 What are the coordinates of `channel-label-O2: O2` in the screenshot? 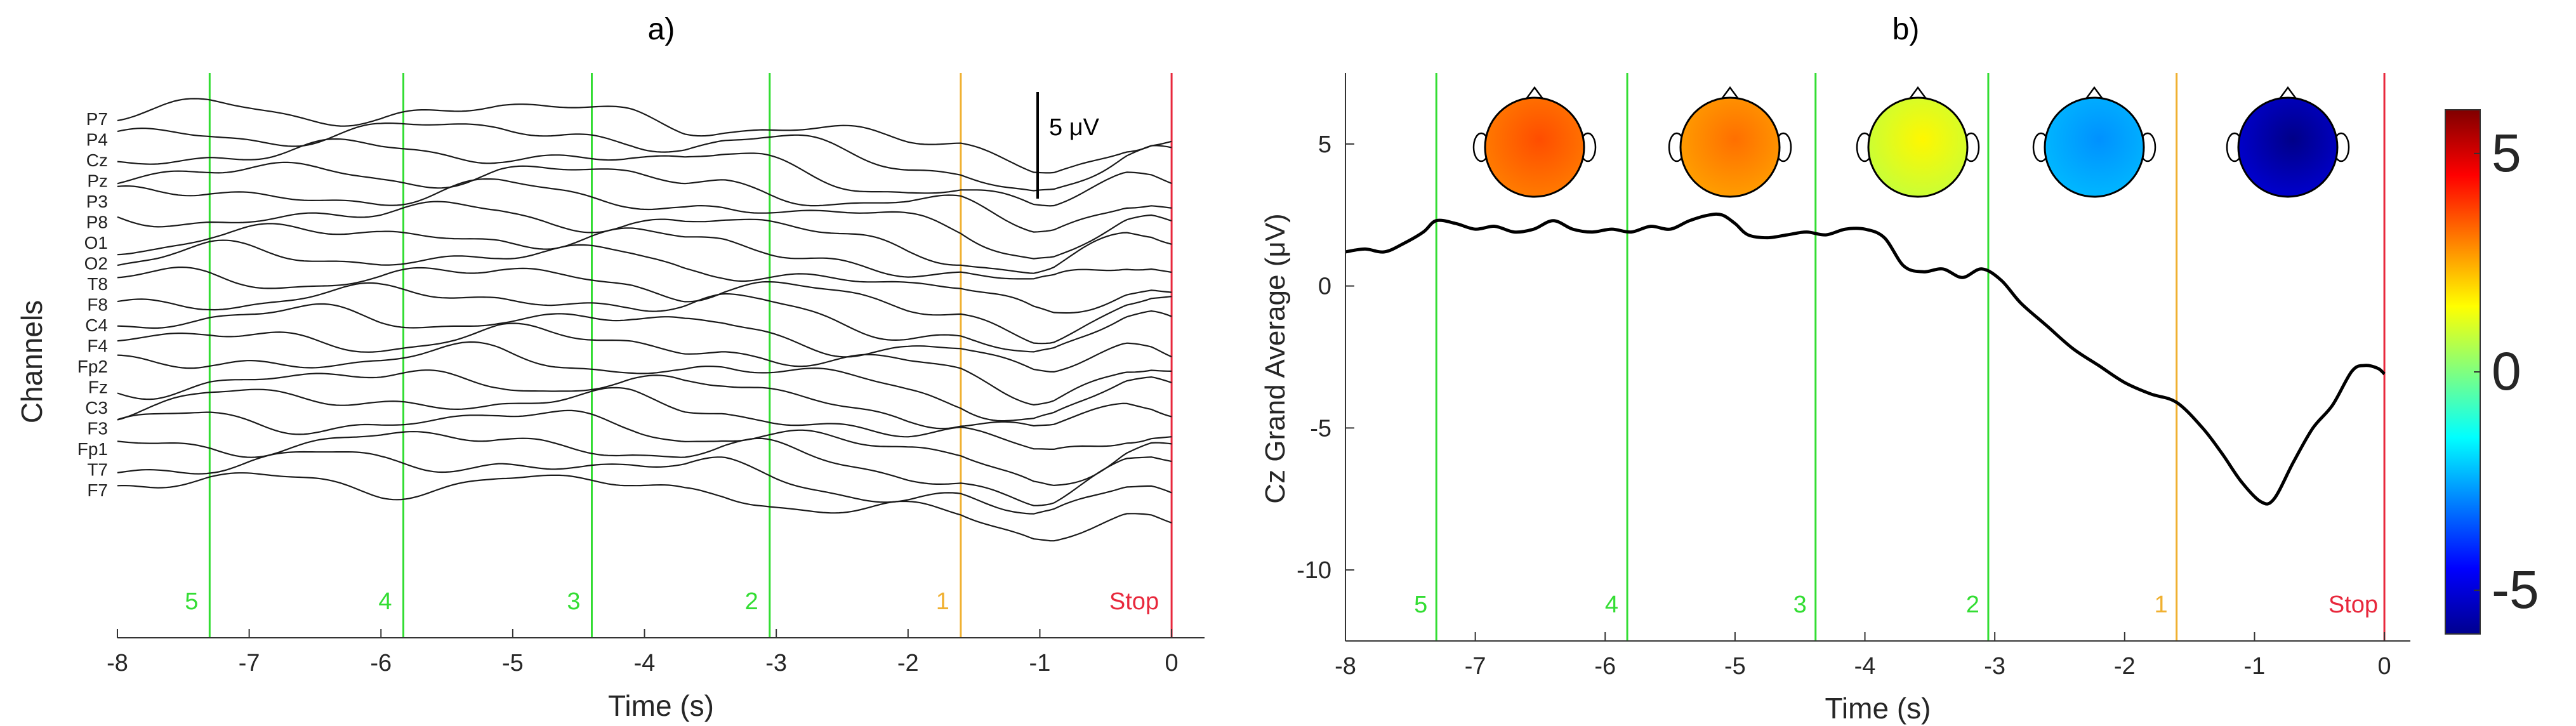 It's located at (96, 264).